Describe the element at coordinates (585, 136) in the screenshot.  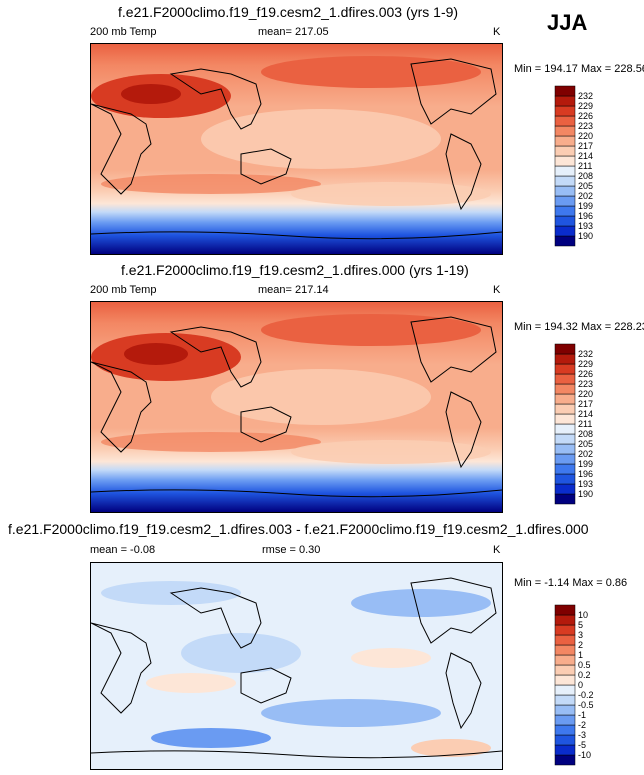
I see `colorbar-label: 220` at that location.